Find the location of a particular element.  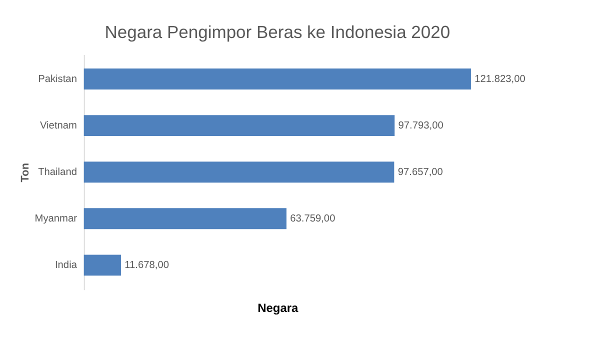

y-tick-label: Thailand is located at coordinates (57, 172).